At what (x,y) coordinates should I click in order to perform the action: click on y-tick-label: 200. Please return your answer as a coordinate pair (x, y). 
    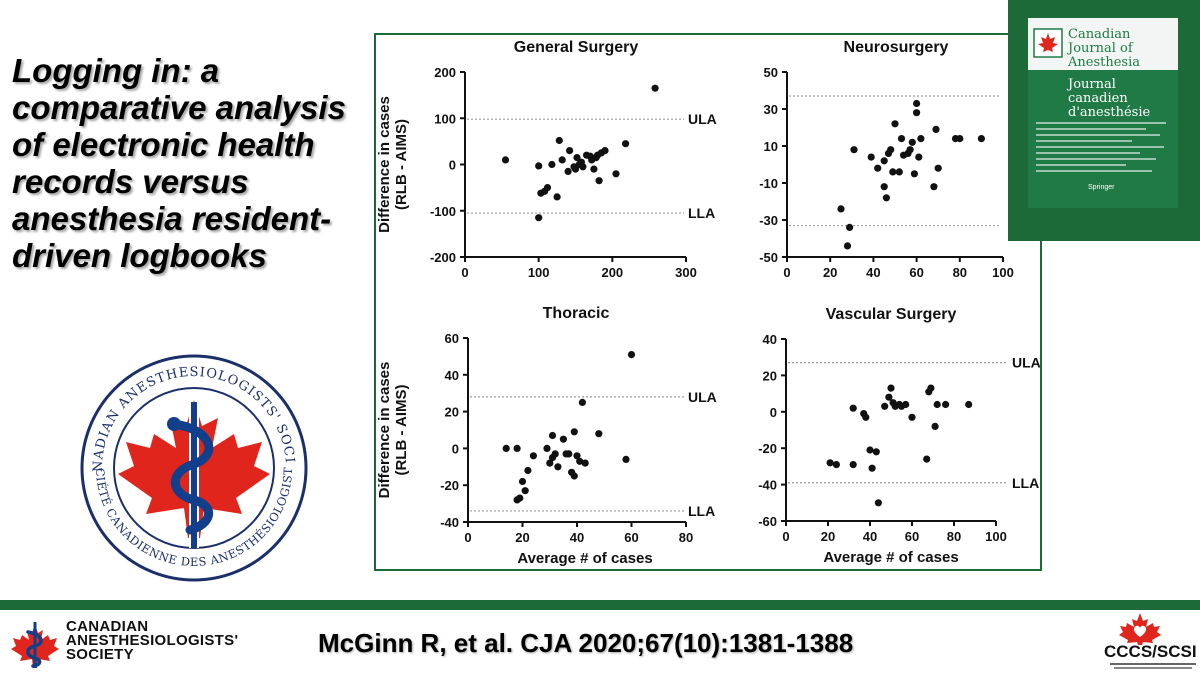
    Looking at the image, I should click on (445, 72).